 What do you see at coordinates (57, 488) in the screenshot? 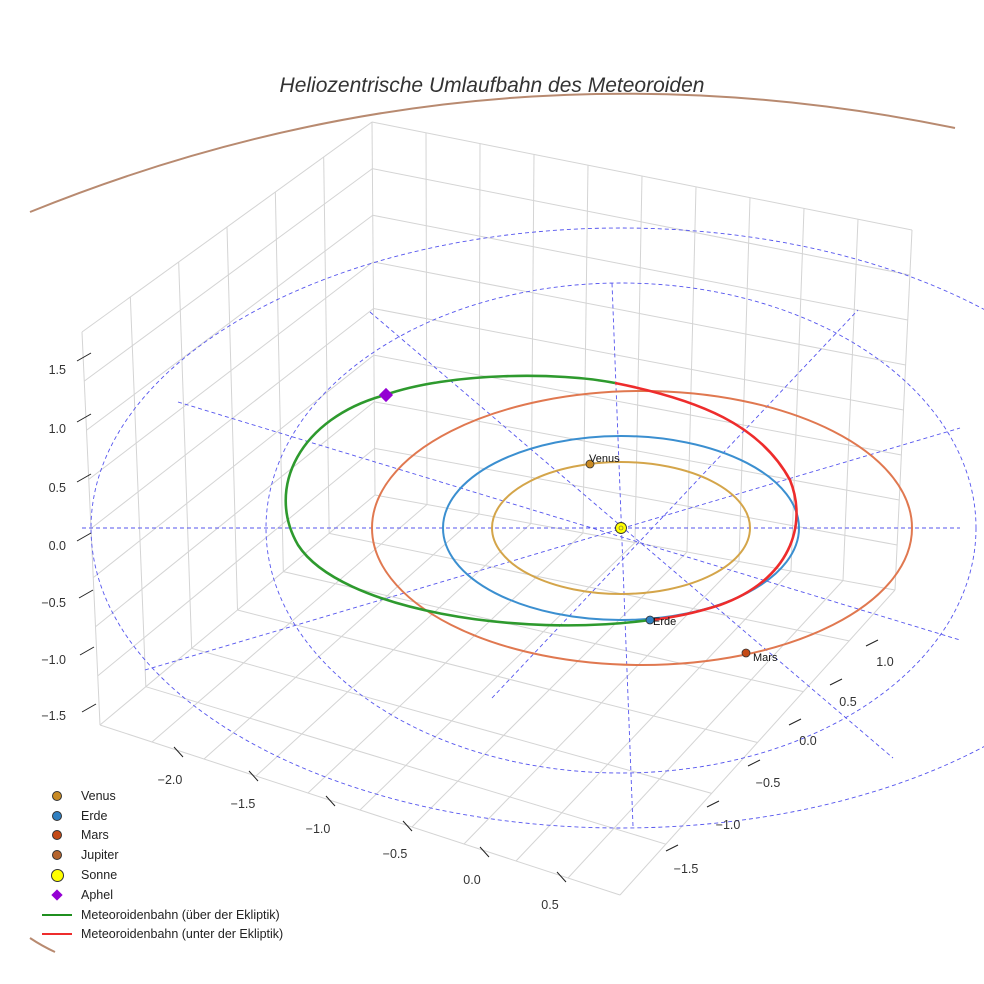
I see `z-tick-label: 0.5` at bounding box center [57, 488].